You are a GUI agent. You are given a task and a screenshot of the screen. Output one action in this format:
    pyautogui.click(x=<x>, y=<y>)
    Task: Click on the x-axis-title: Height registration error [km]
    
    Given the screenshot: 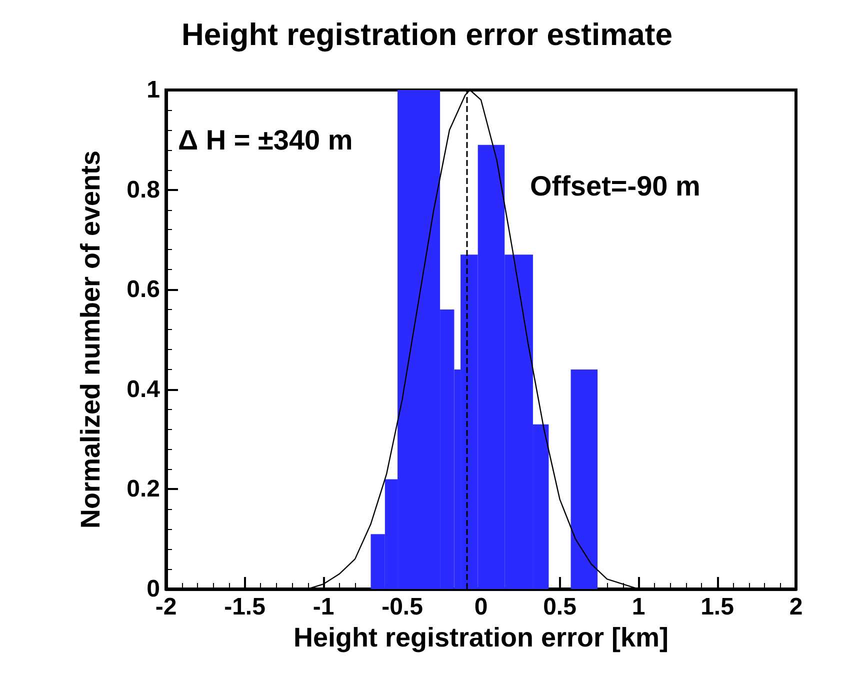 What is the action you would take?
    pyautogui.click(x=481, y=637)
    